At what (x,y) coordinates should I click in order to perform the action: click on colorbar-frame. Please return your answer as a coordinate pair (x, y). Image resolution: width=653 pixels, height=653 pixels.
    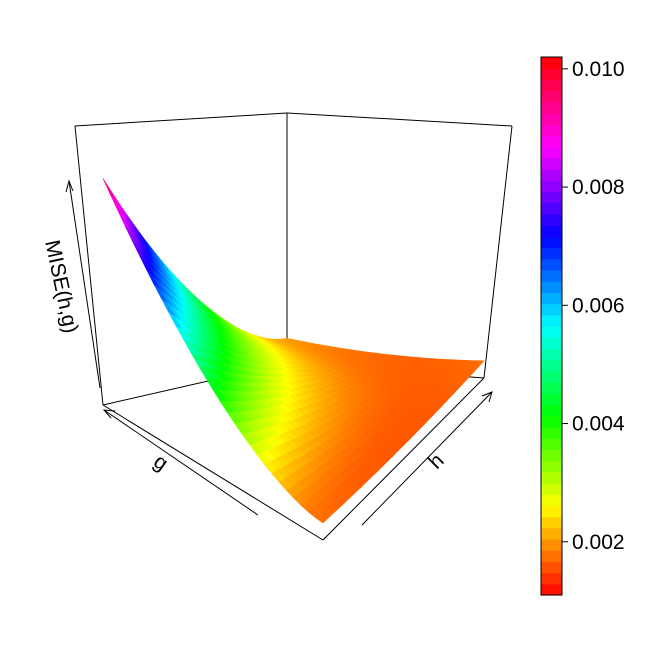
    Looking at the image, I should click on (551, 326).